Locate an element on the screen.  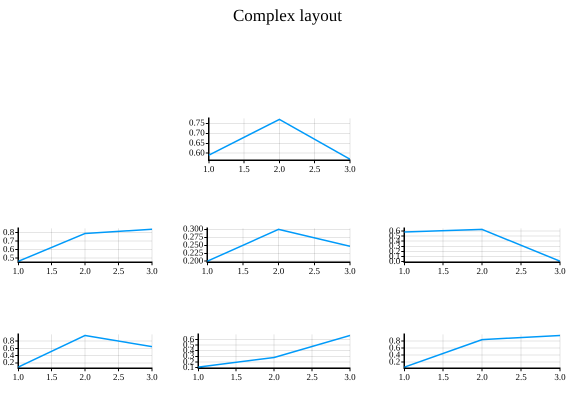
y-tick-label: 0.200 is located at coordinates (193, 261).